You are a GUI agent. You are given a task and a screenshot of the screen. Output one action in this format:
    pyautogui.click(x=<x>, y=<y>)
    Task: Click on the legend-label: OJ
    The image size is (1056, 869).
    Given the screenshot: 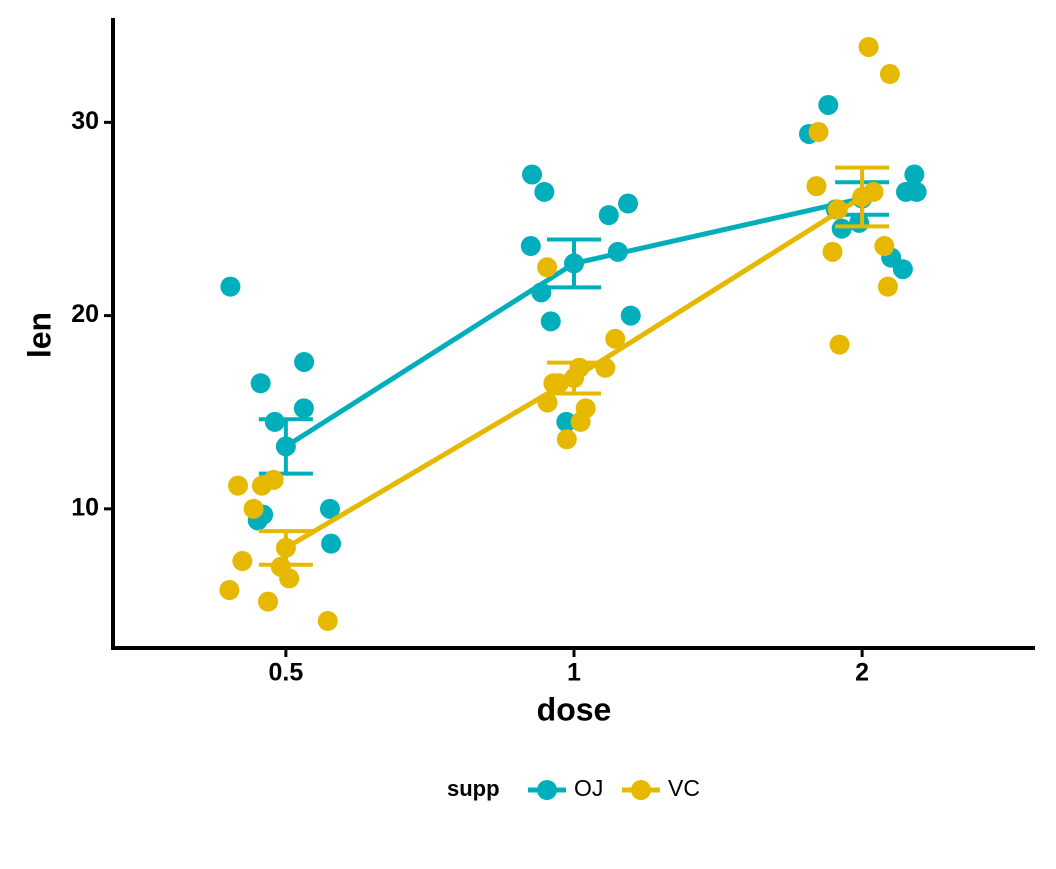 What is the action you would take?
    pyautogui.click(x=588, y=788)
    